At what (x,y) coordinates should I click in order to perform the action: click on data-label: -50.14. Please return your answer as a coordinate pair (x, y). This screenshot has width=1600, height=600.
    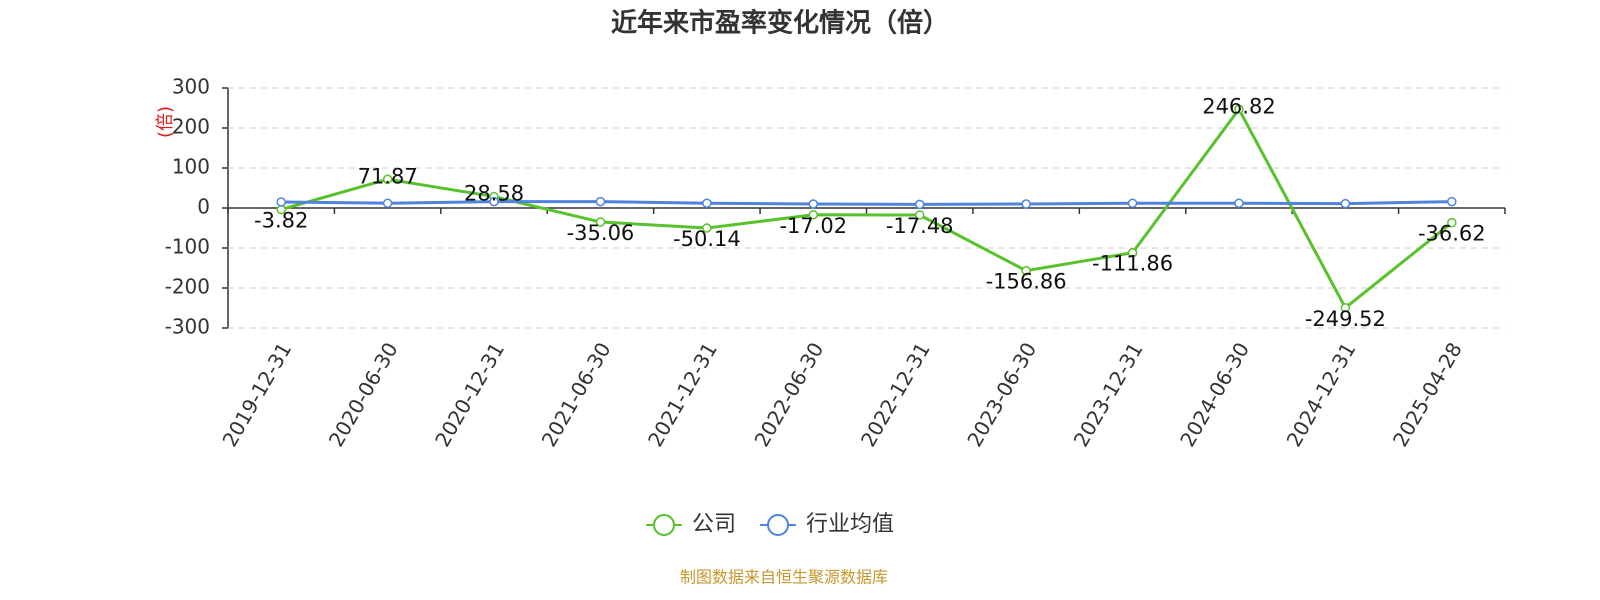
    Looking at the image, I should click on (707, 239).